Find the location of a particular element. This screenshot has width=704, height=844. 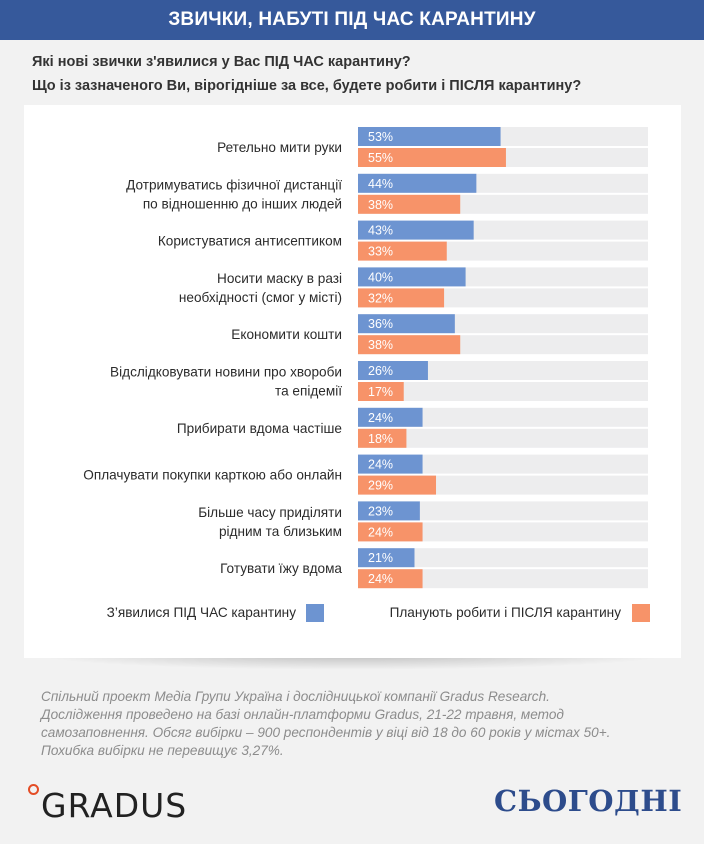

category-label-line: Прибирати вдома частіше is located at coordinates (259, 428).